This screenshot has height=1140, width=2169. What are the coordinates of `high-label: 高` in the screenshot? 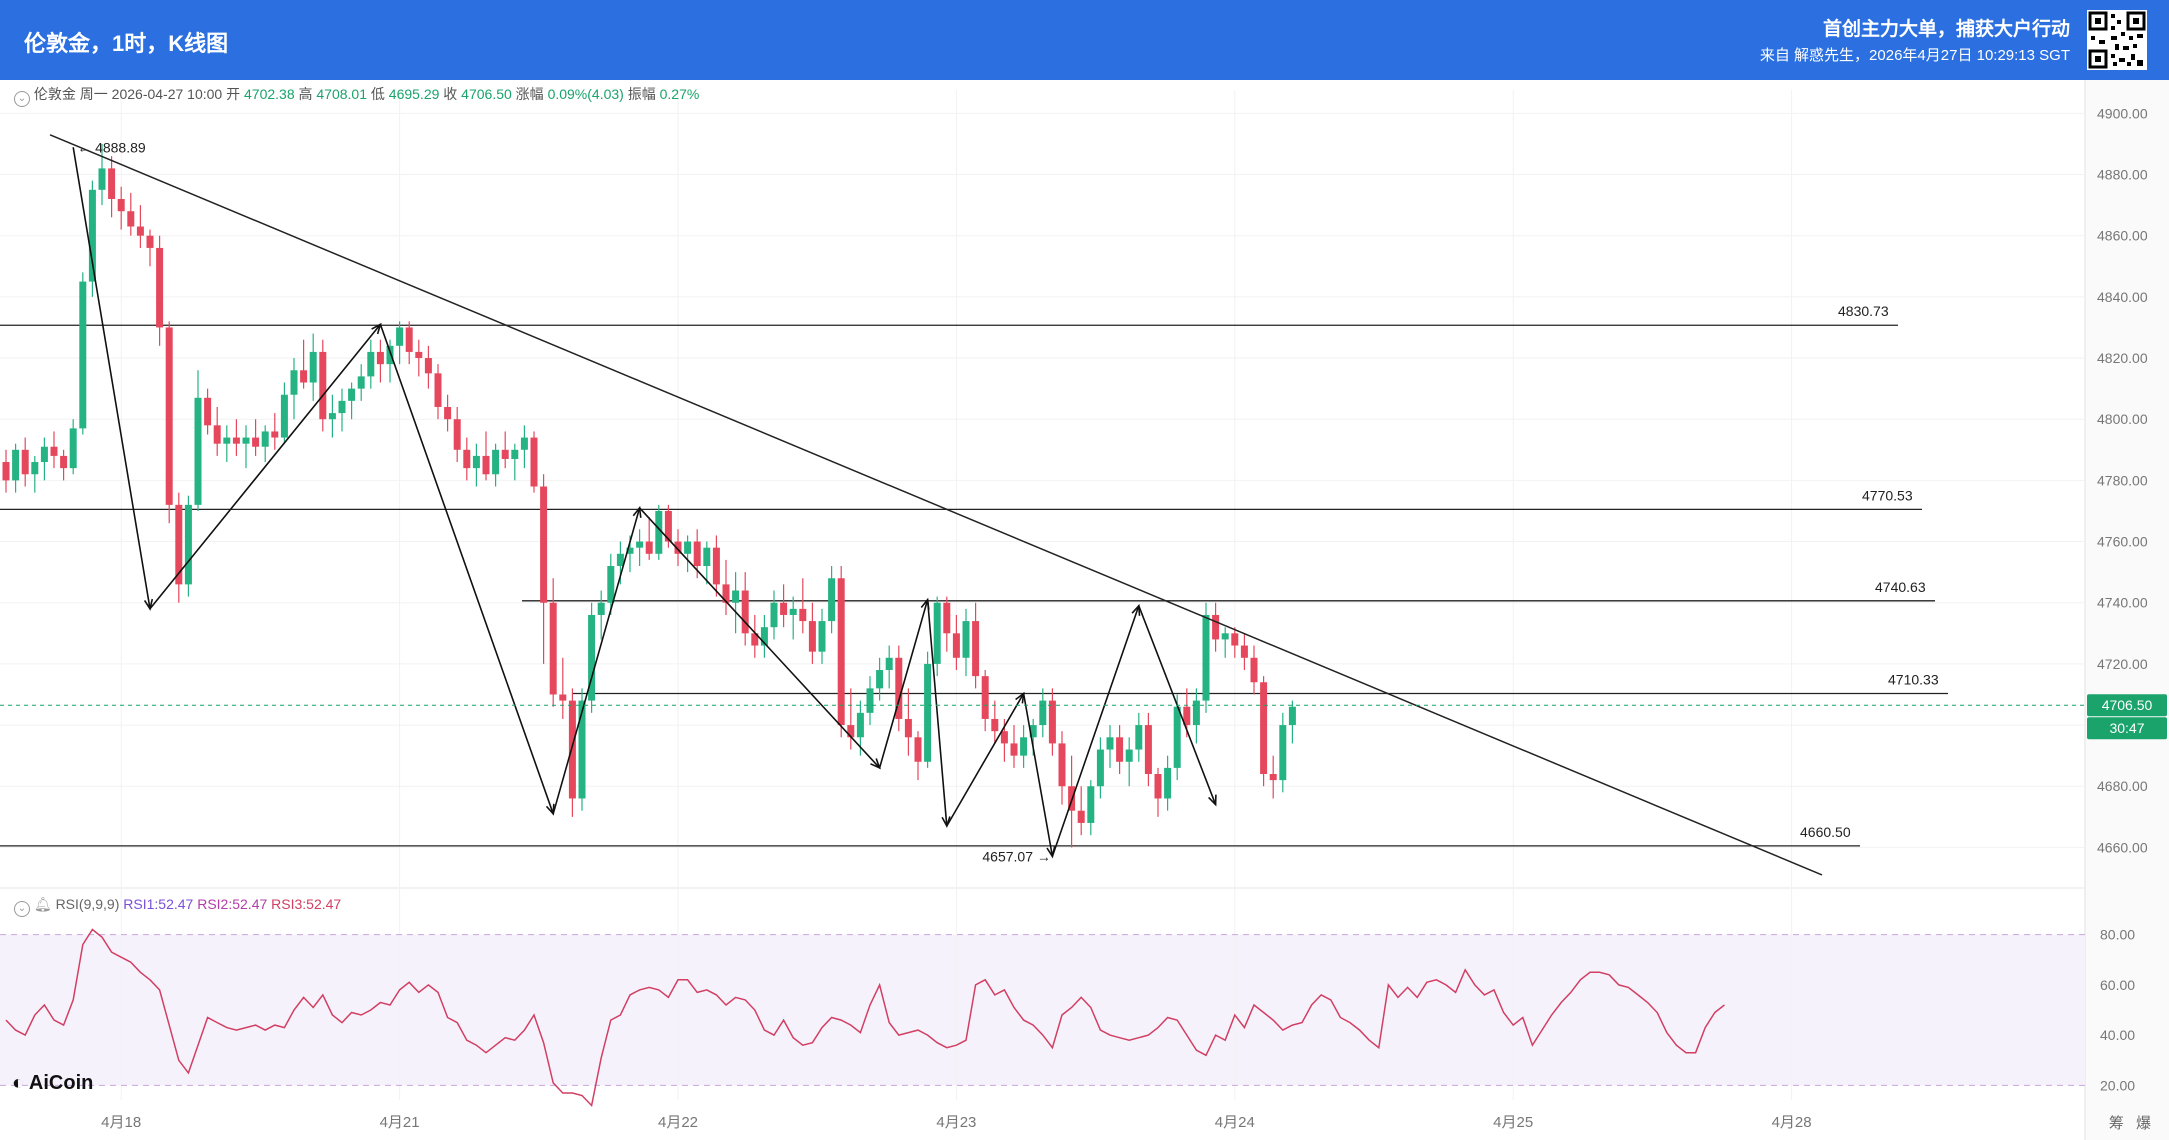 It's located at (305, 94).